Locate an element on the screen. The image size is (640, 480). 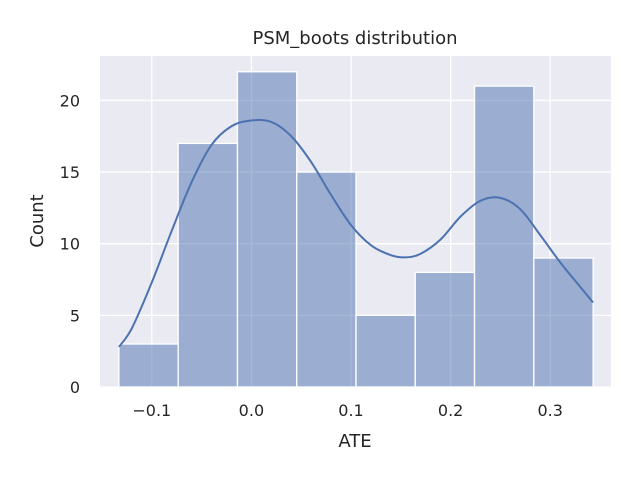
x-axis-label: ATE is located at coordinates (354, 441).